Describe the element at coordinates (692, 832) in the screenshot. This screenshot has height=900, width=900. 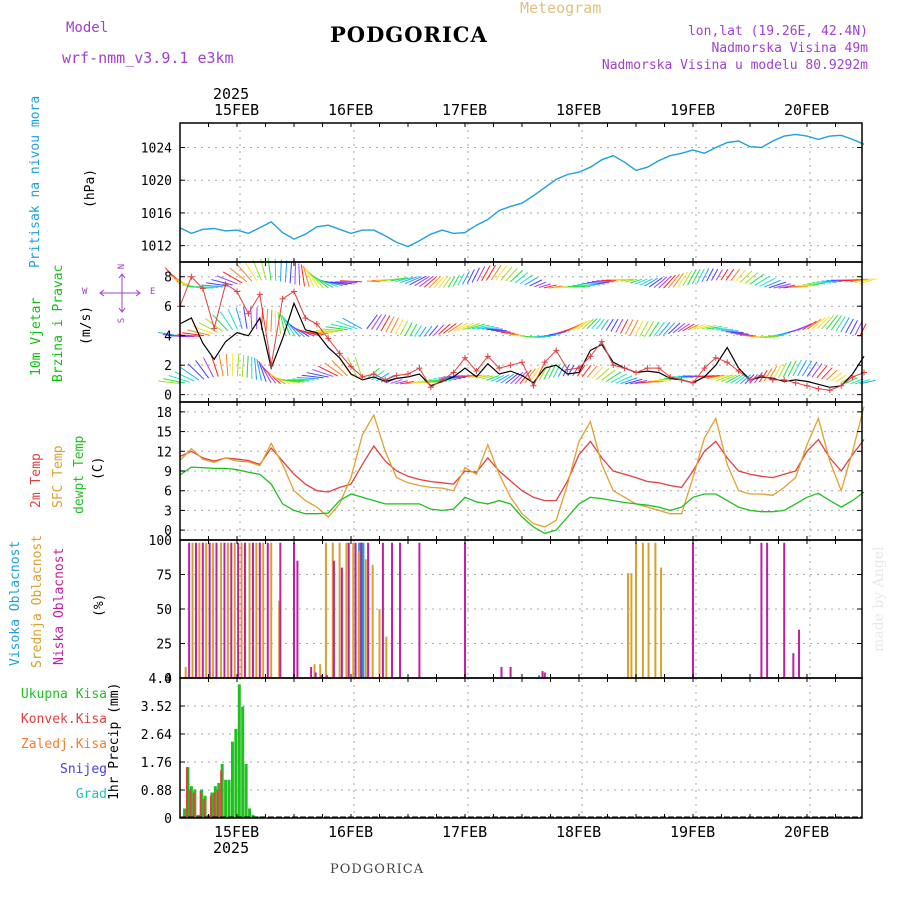
I see `day-label-bottom: 19FEB` at that location.